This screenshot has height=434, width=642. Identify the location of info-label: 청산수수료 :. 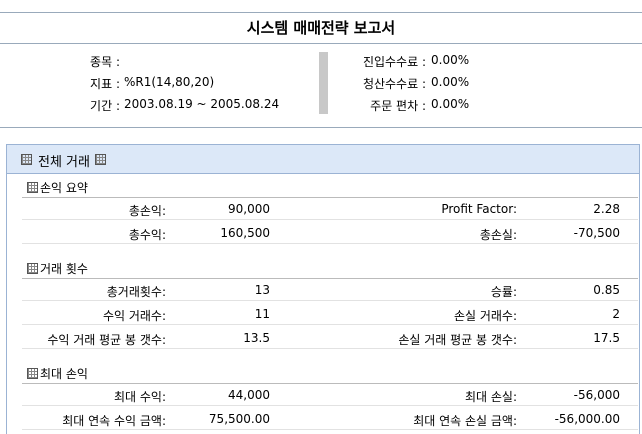
(394, 84).